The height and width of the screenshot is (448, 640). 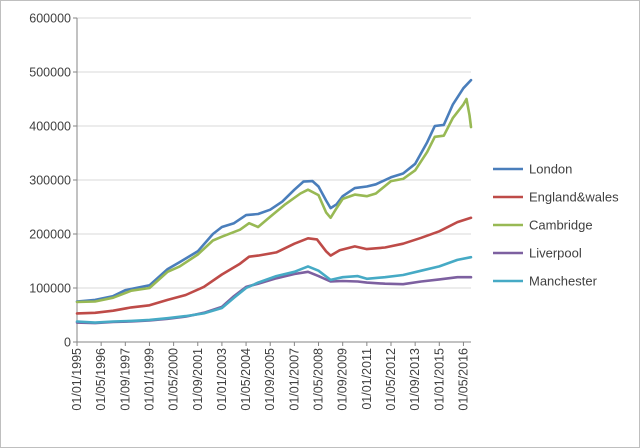 What do you see at coordinates (294, 379) in the screenshot?
I see `x-tick-label: 01/01/2007` at bounding box center [294, 379].